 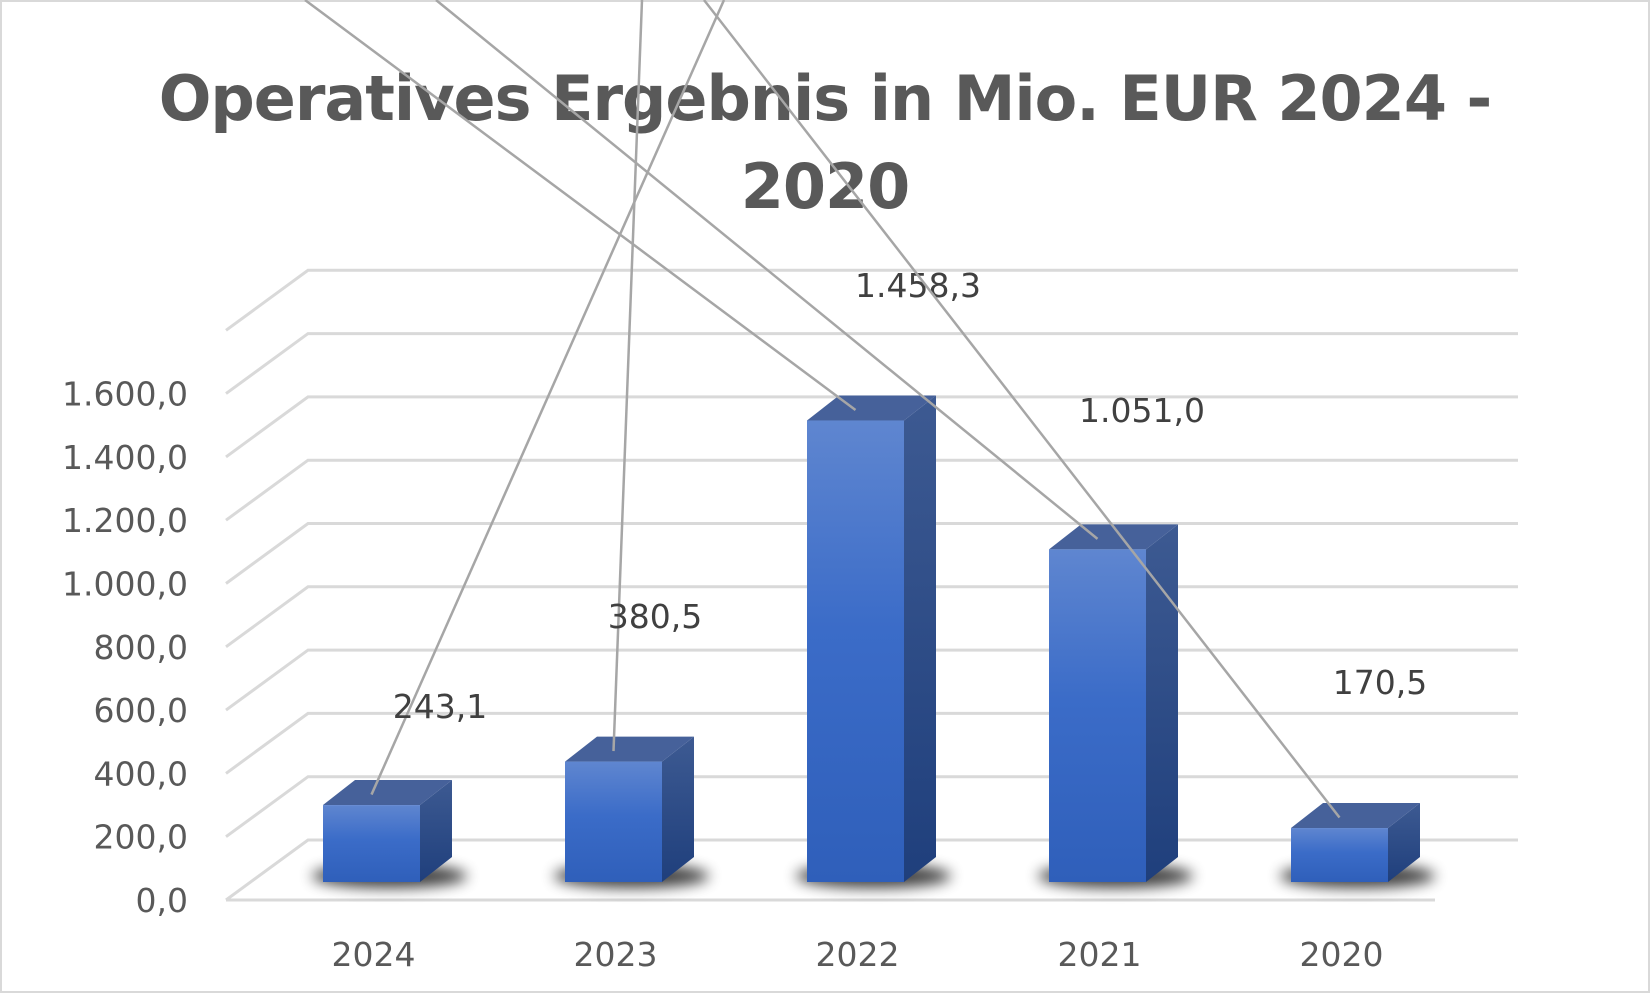 What do you see at coordinates (440, 706) in the screenshot?
I see `data-label: 243,1` at bounding box center [440, 706].